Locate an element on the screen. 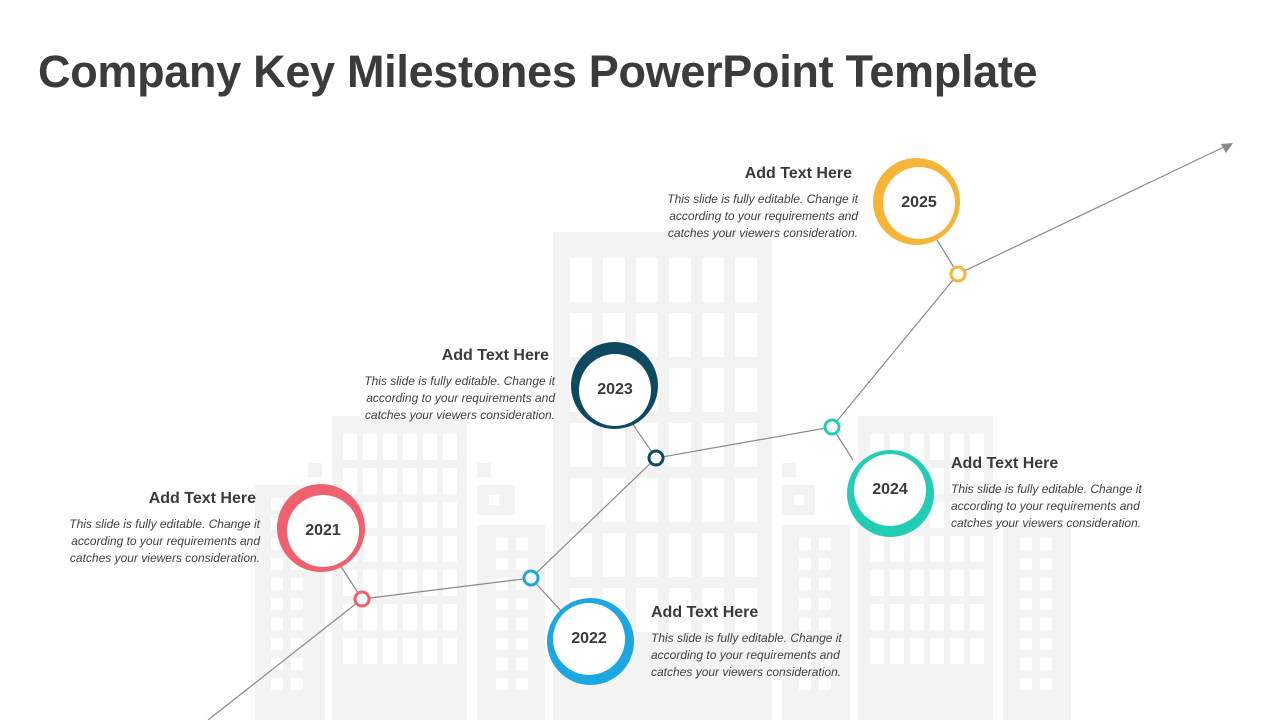 This screenshot has height=720, width=1280. milestone-ring-2022: 2022 is located at coordinates (590, 641).